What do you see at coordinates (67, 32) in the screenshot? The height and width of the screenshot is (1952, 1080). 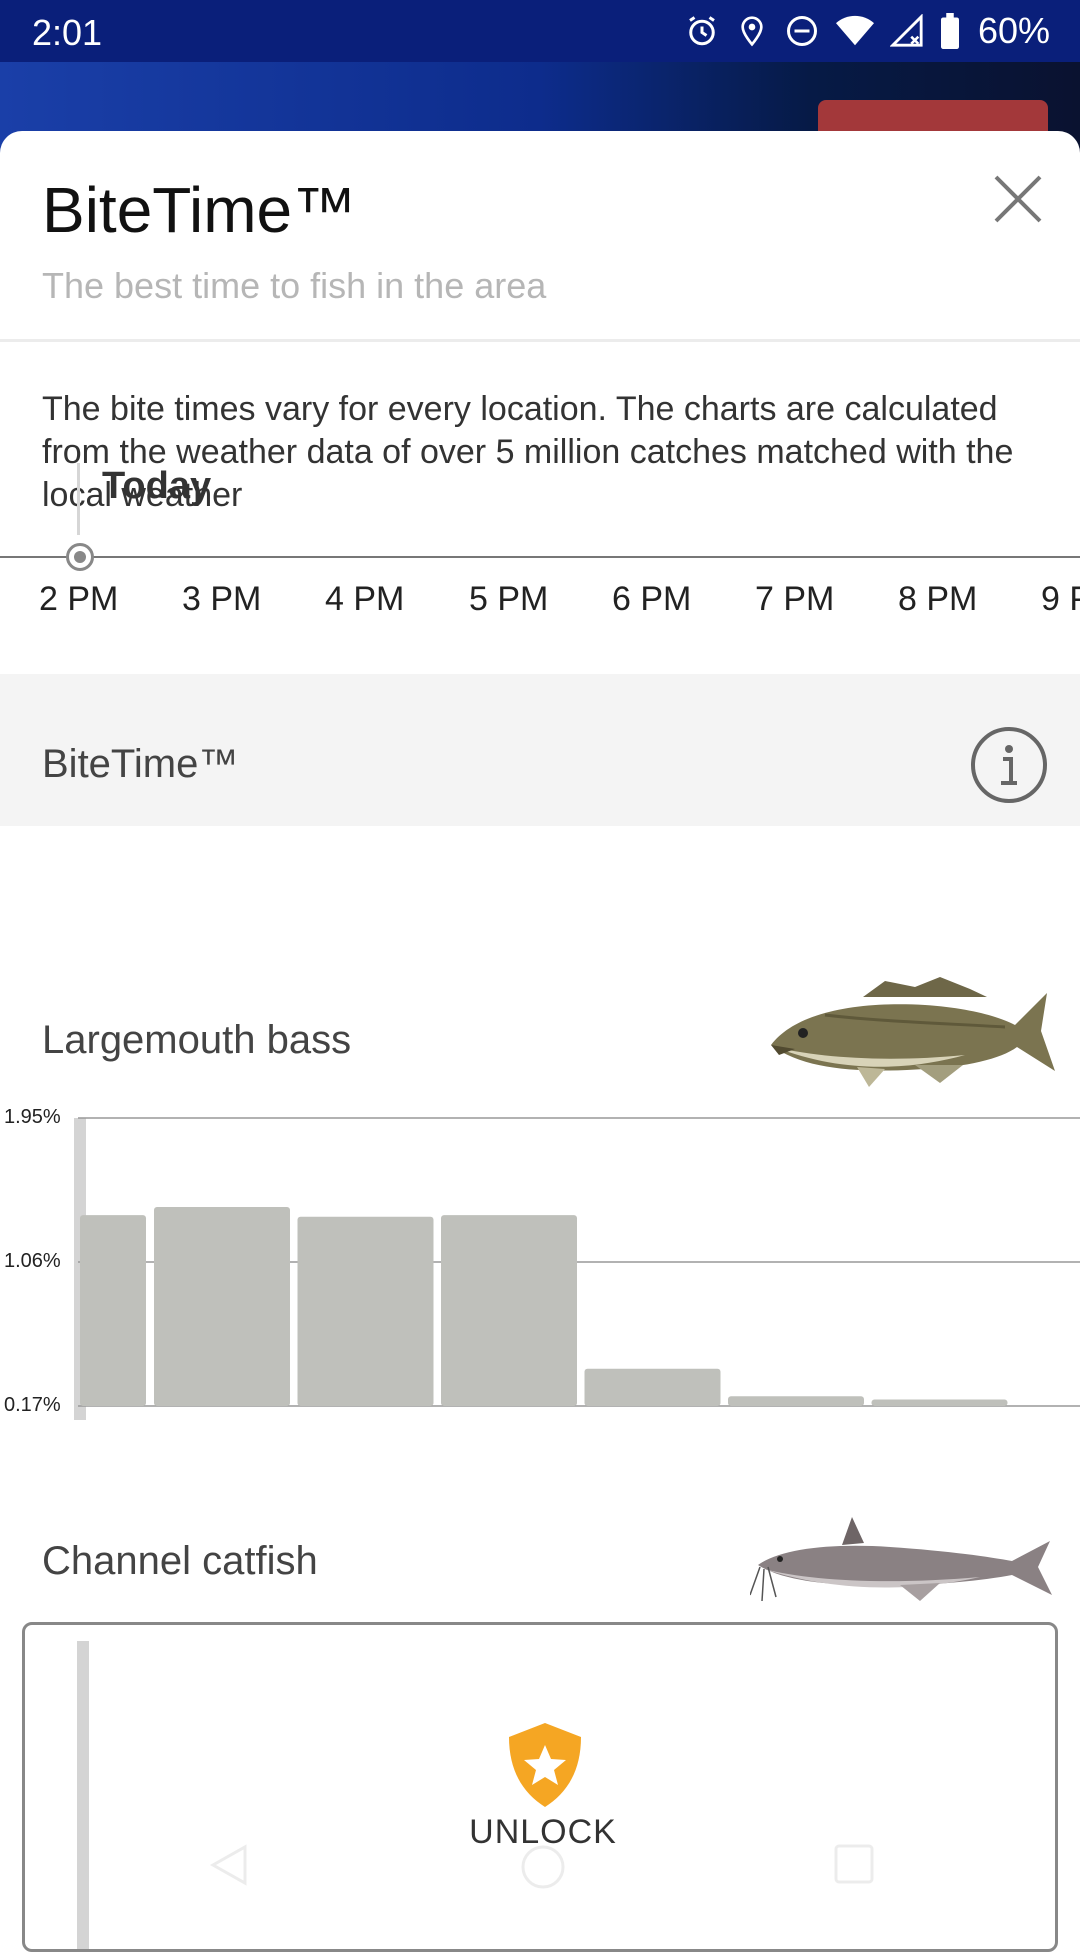 I see `status-time: 2:01` at bounding box center [67, 32].